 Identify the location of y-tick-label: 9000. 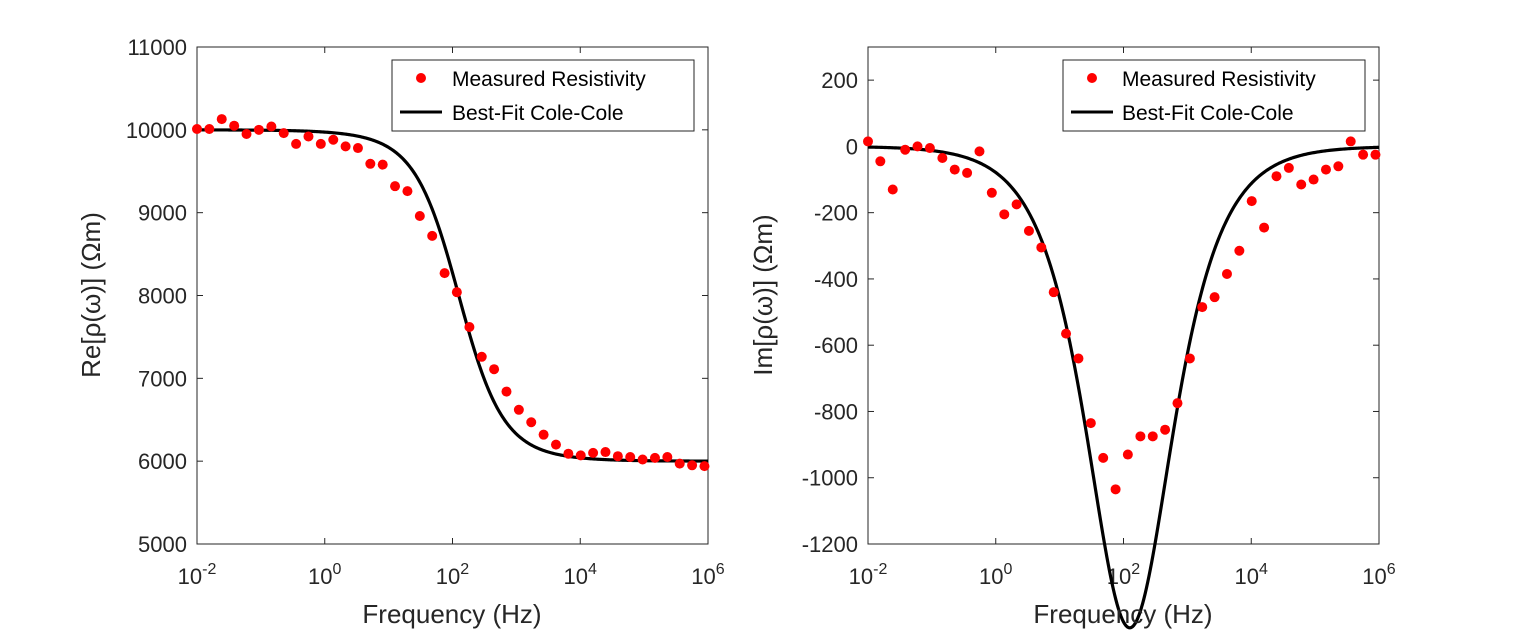
(162, 213).